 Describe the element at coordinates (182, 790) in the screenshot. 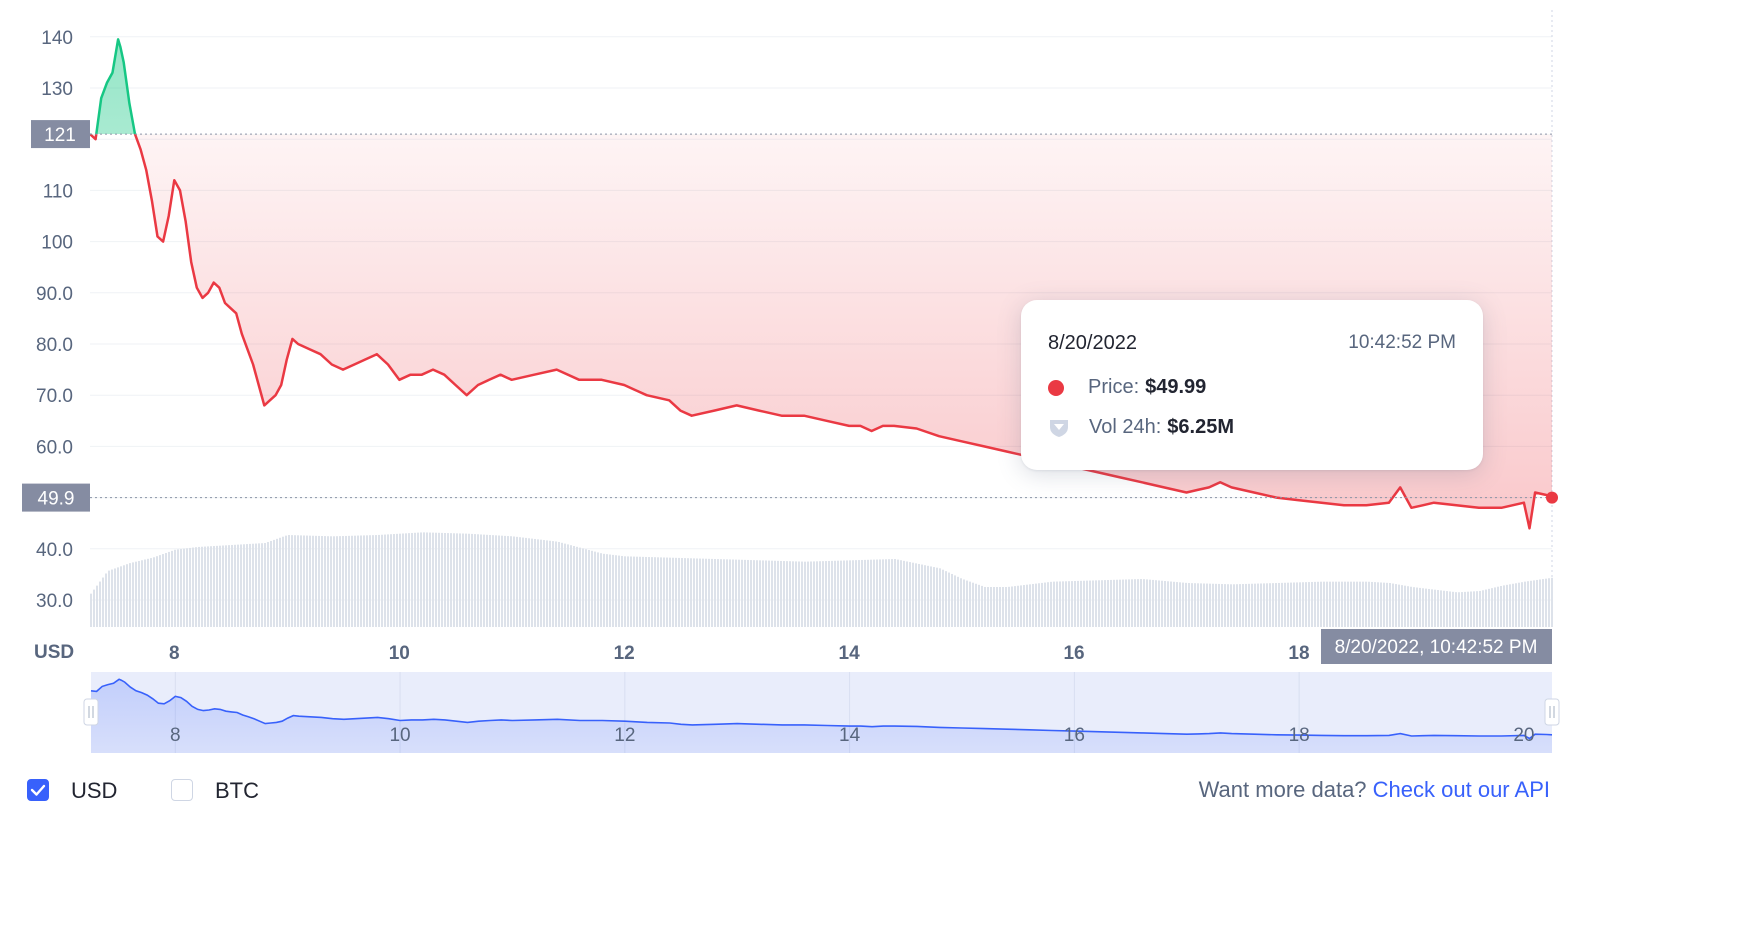

I see `btc-checkbox` at that location.